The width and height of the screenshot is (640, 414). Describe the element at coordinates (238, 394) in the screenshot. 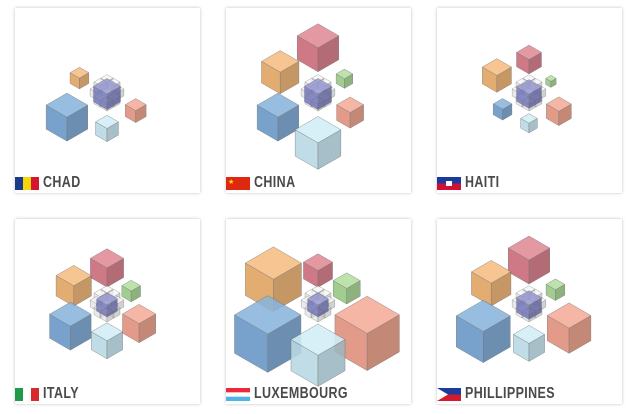

I see `flag-luxembourg-icon` at that location.